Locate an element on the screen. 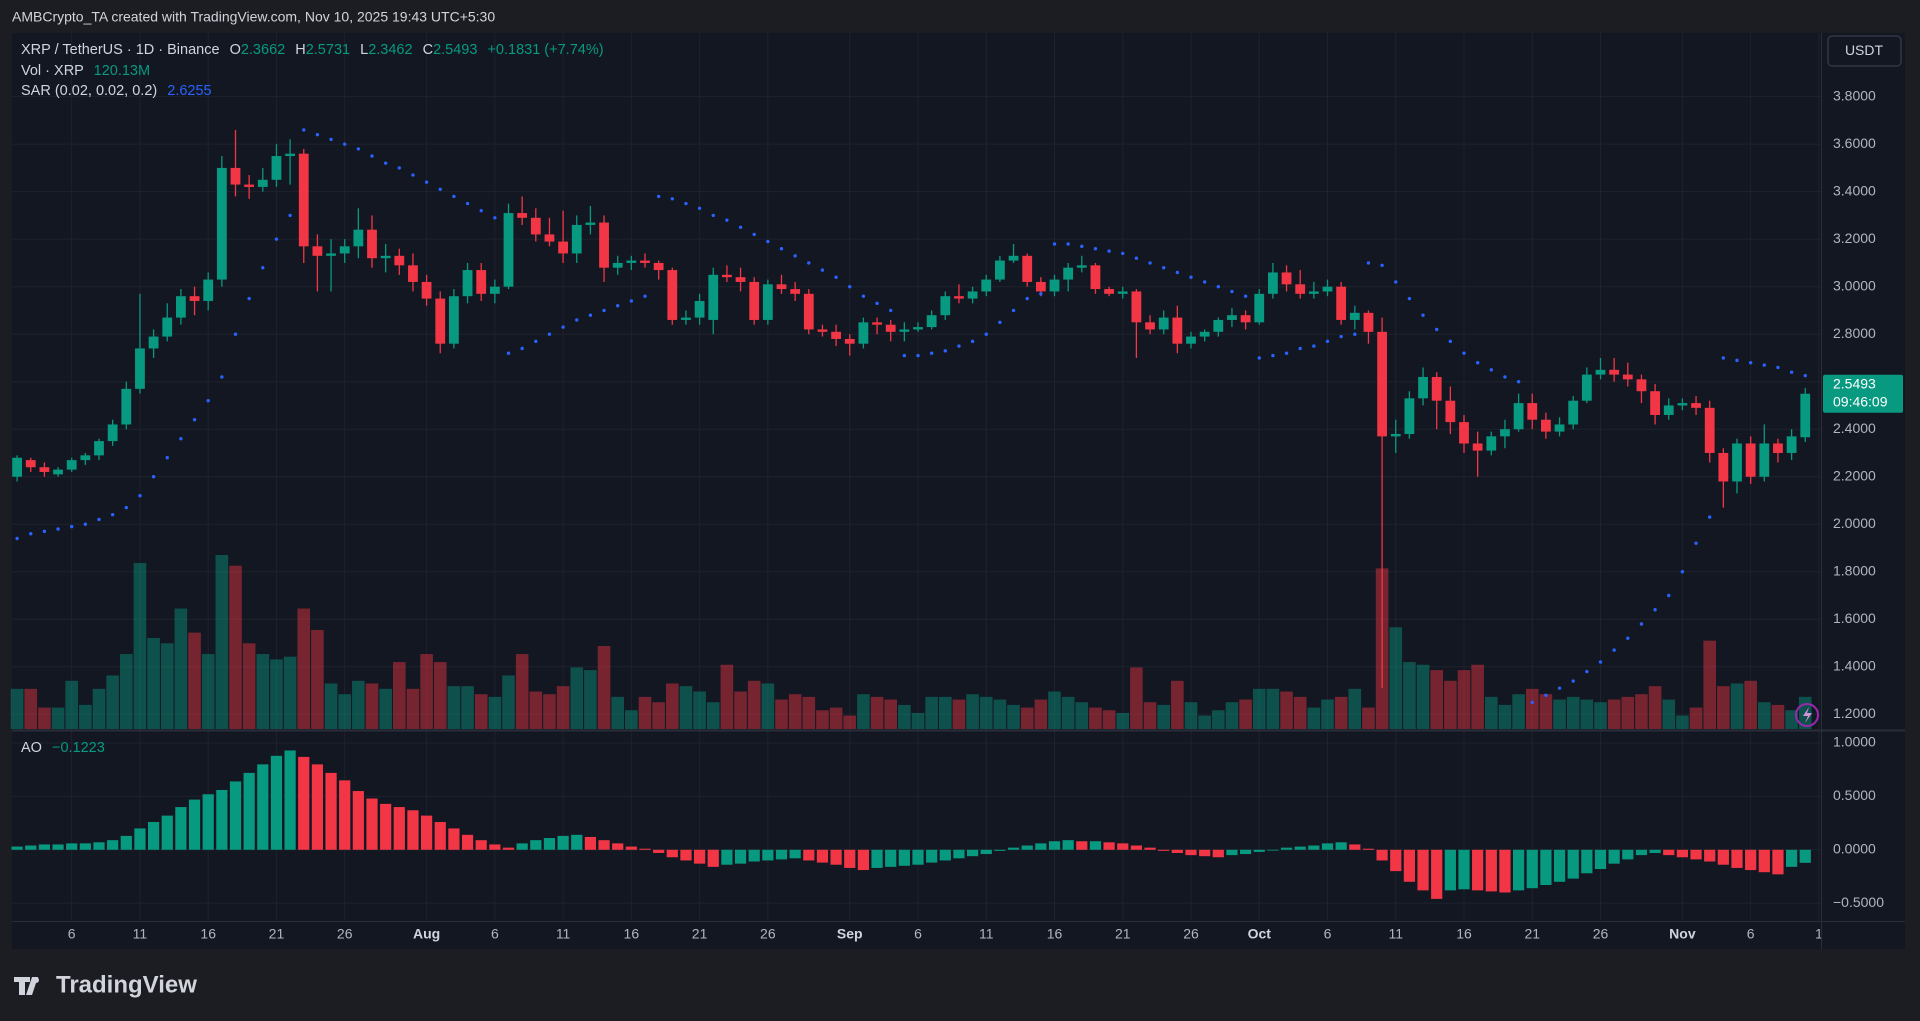 The image size is (1920, 1021). legend-volume: Vol · XRP 120.13M is located at coordinates (85, 71).